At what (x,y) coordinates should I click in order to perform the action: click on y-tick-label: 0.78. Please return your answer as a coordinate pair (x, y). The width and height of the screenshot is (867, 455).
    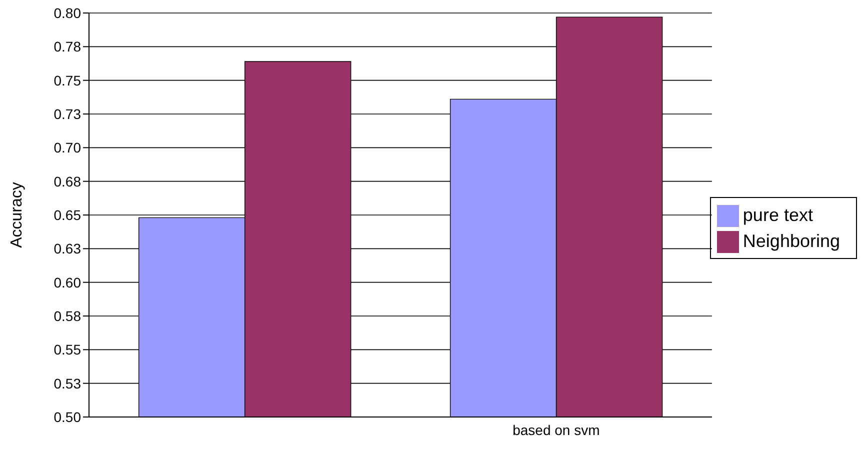
    Looking at the image, I should click on (68, 46).